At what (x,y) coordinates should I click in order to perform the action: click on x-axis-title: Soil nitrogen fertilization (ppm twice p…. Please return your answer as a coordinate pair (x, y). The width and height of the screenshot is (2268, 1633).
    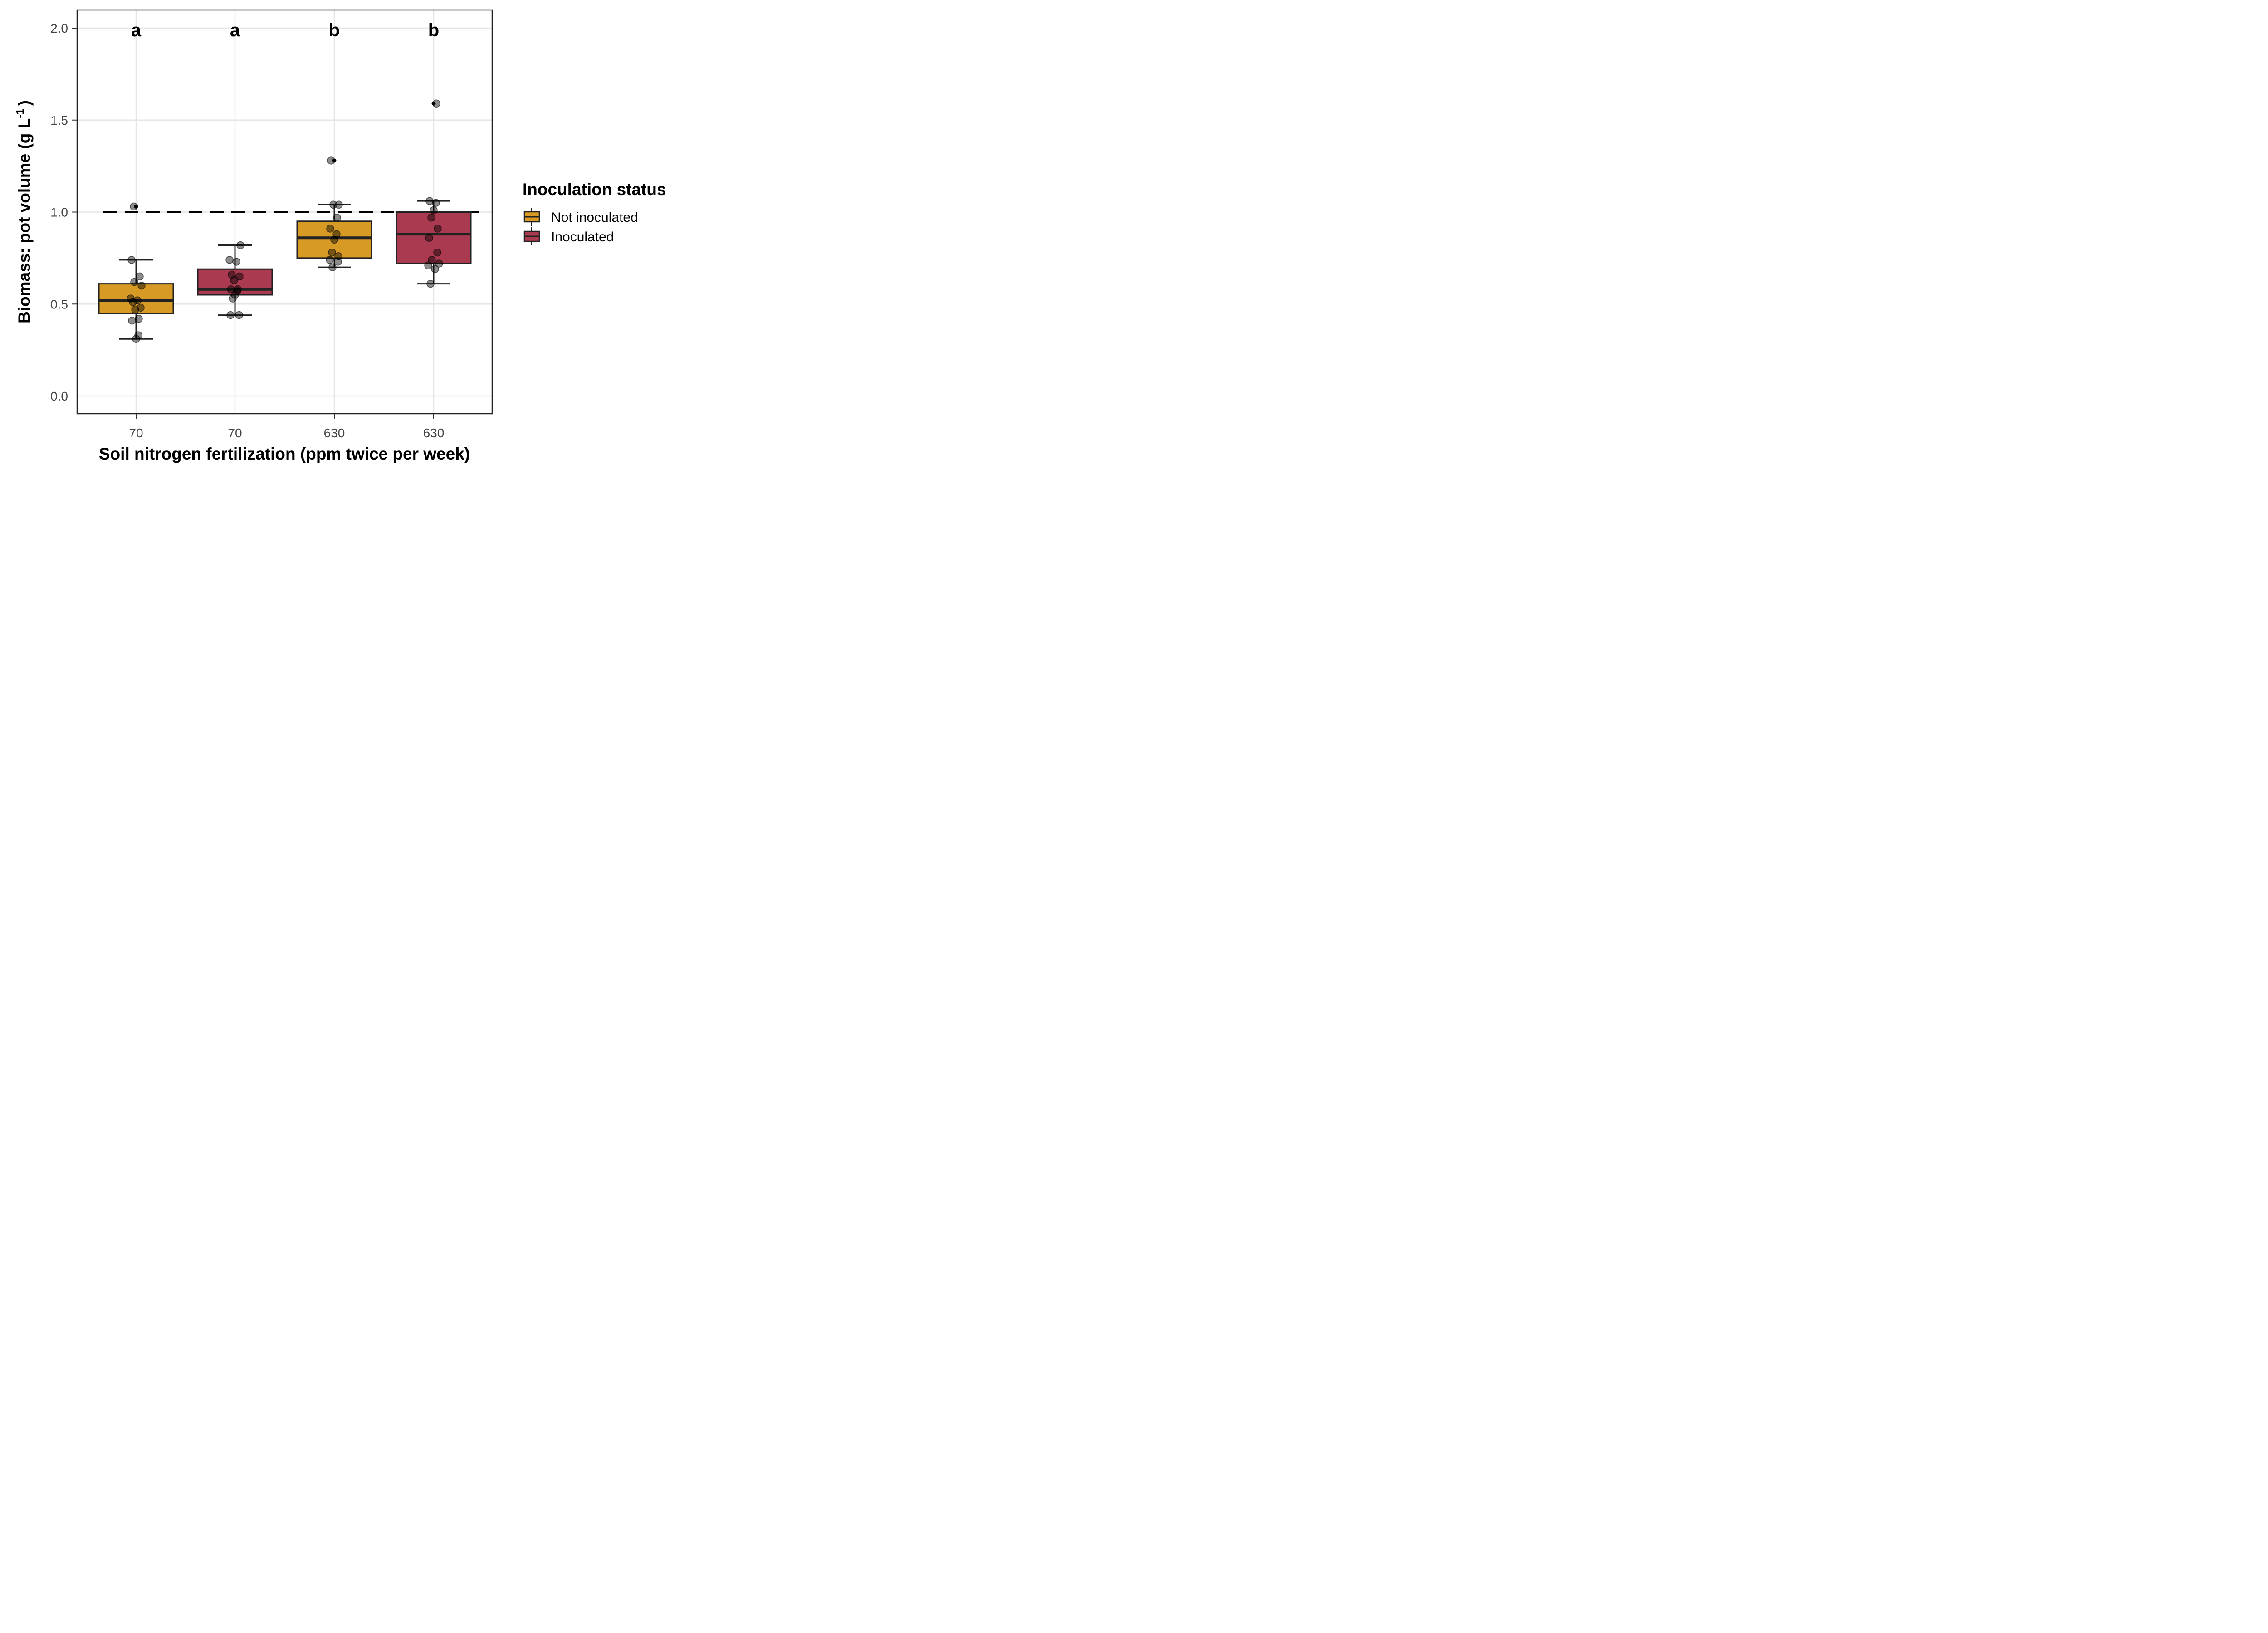
    Looking at the image, I should click on (284, 454).